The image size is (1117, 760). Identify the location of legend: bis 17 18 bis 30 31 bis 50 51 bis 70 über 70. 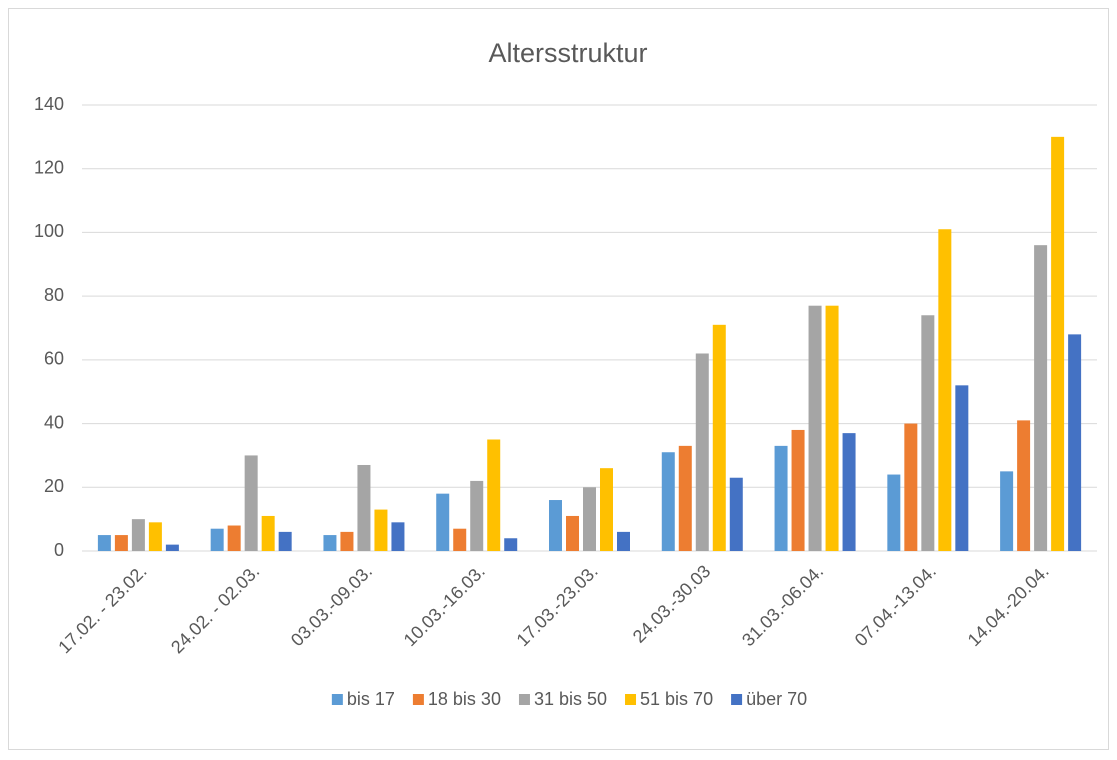
(569, 699).